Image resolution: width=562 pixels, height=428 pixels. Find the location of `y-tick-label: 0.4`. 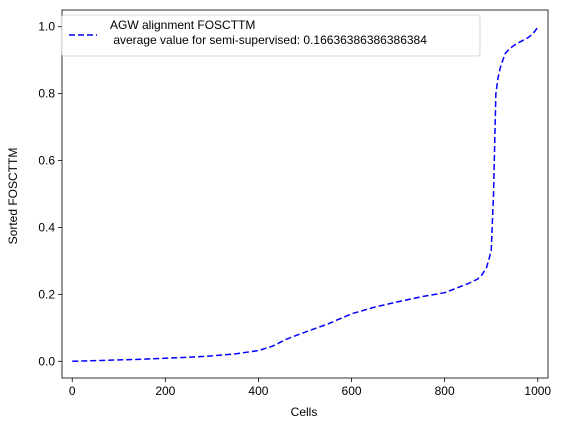

y-tick-label: 0.4 is located at coordinates (46, 227).